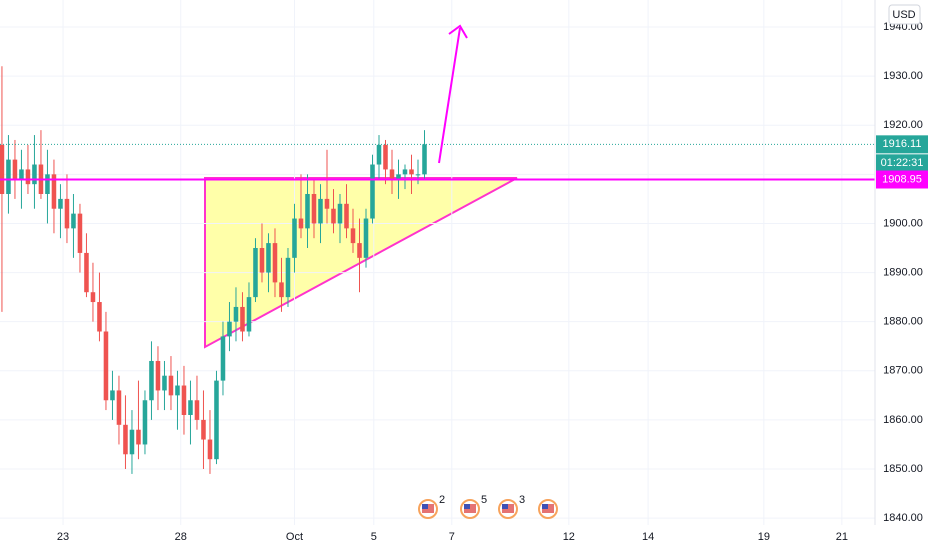 Image resolution: width=932 pixels, height=550 pixels. Describe the element at coordinates (442, 500) in the screenshot. I see `event-count: 2` at that location.